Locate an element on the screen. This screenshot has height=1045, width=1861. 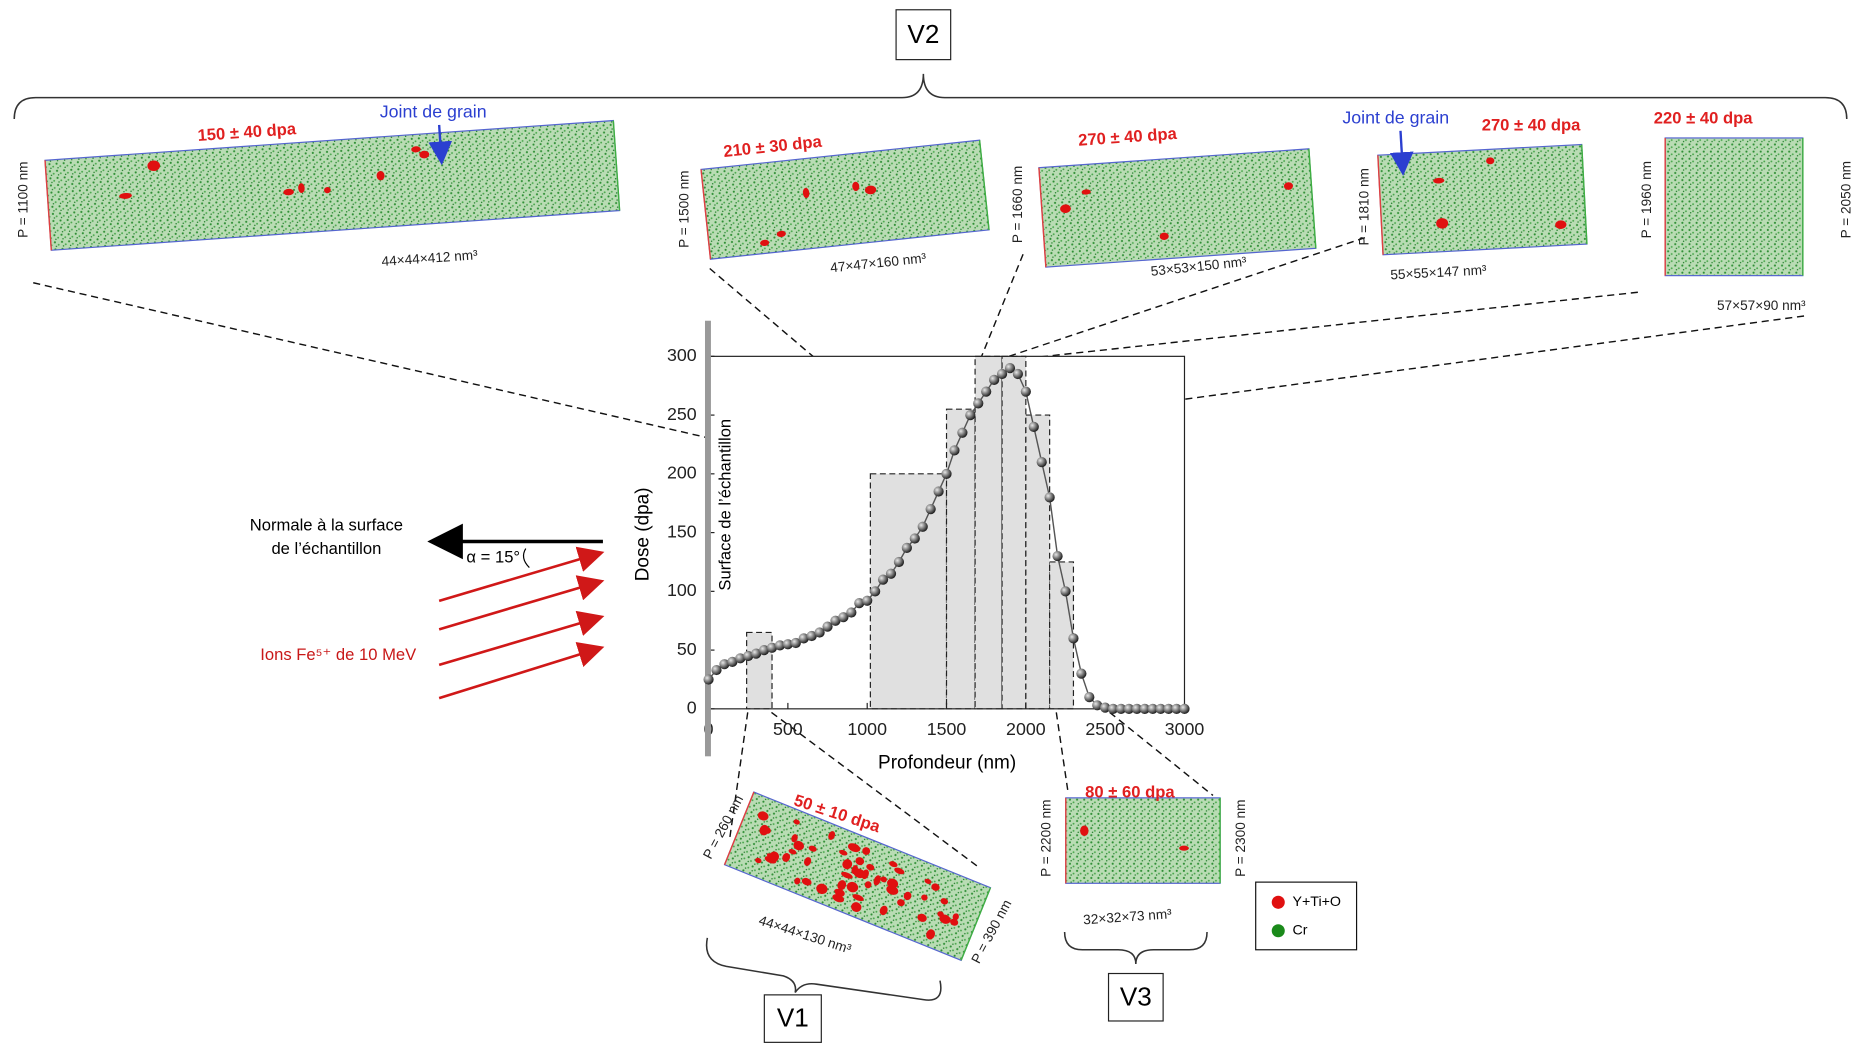
legend-marker is located at coordinates (1278, 931).